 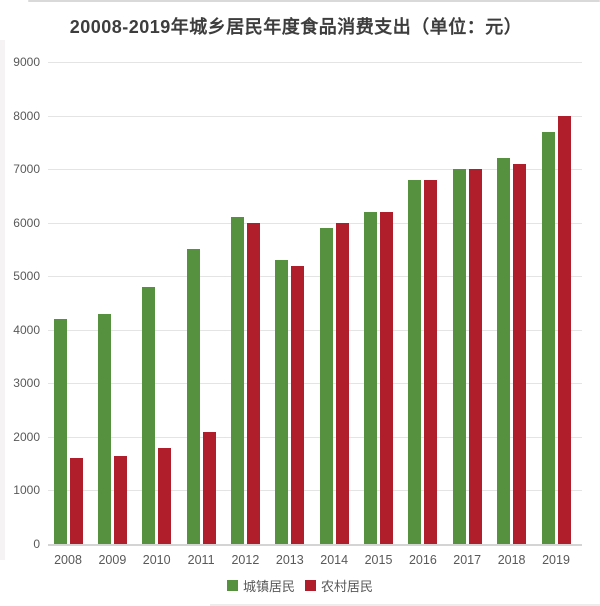 I want to click on bar-urban-2015, so click(x=370, y=378).